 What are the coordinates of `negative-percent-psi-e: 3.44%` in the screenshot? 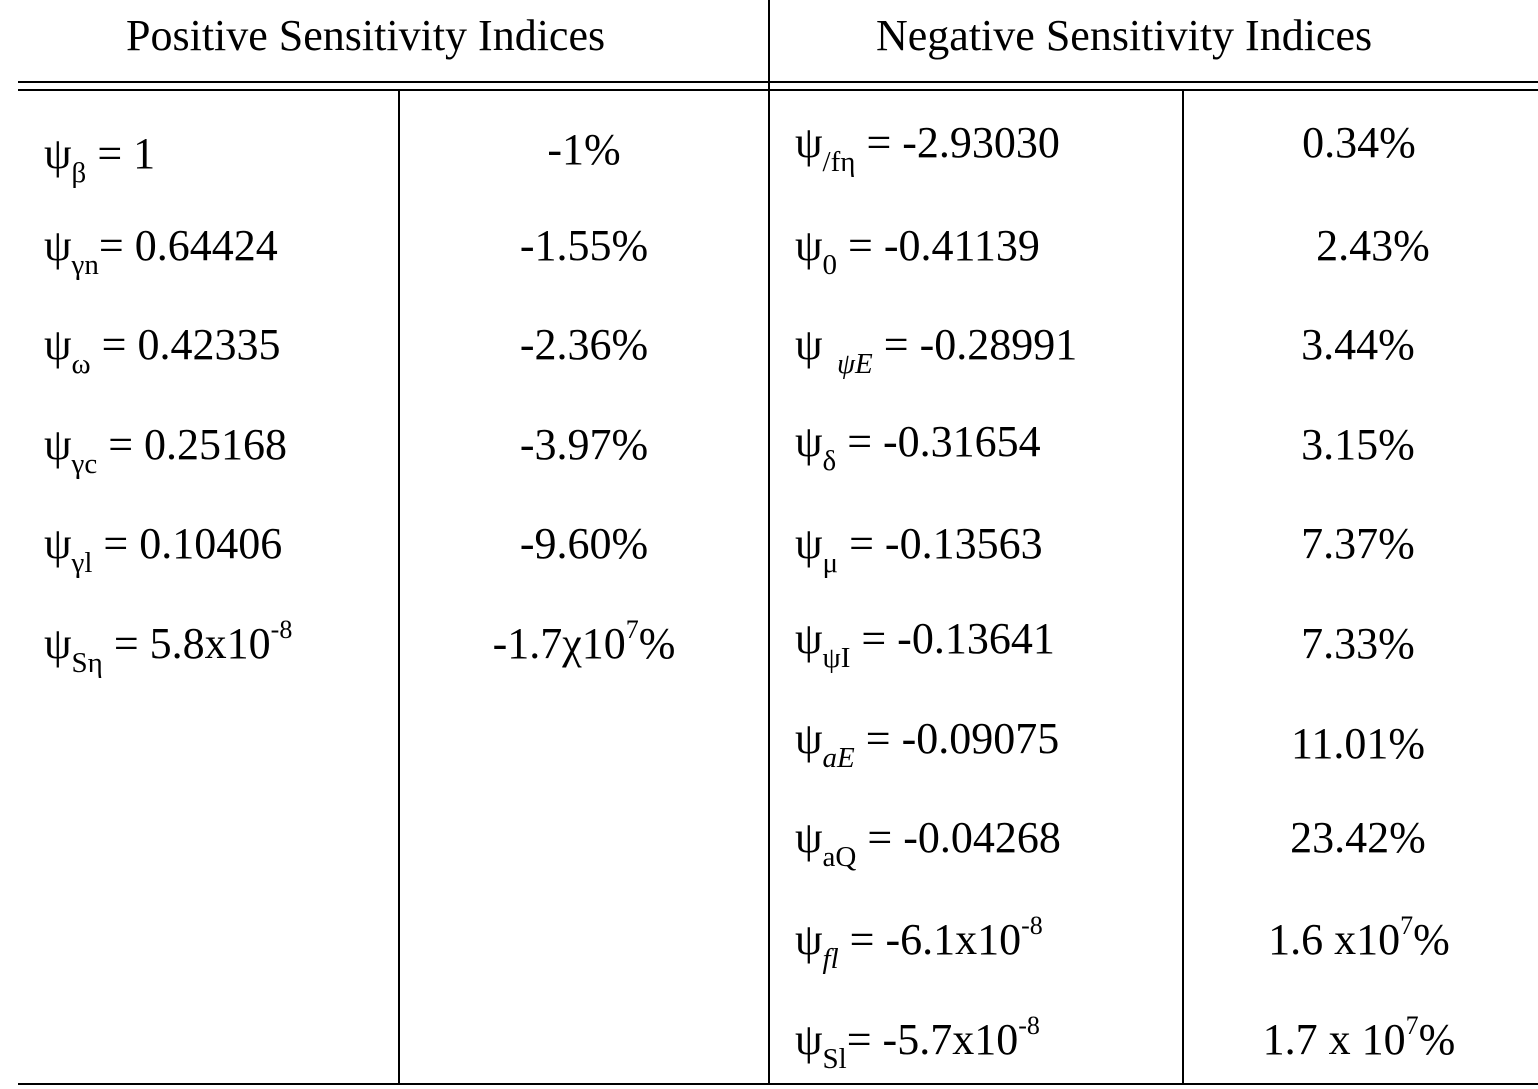 It's located at (1358, 344).